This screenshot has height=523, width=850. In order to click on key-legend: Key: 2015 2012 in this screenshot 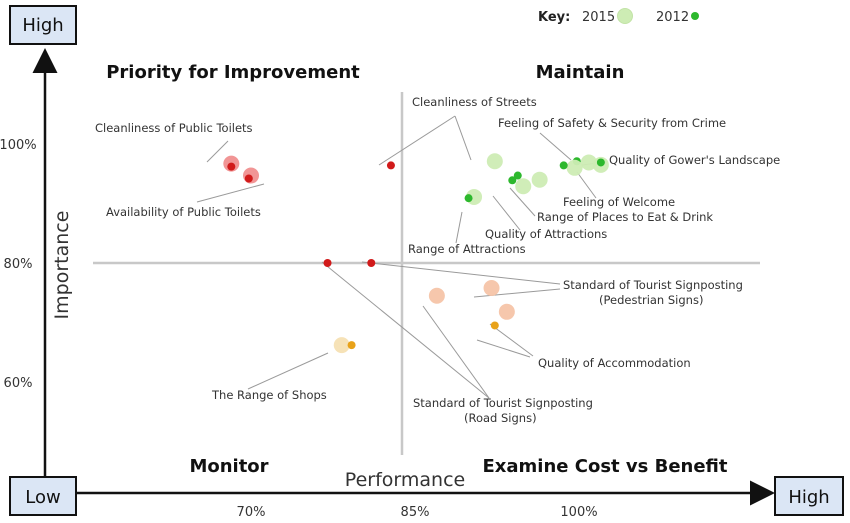, I will do `click(618, 16)`.